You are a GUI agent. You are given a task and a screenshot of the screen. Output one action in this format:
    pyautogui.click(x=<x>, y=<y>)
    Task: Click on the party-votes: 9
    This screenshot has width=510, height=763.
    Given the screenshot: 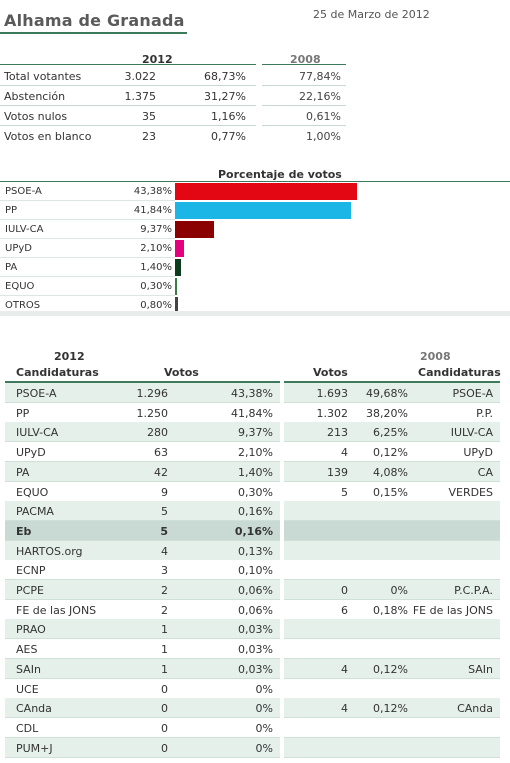 What is the action you would take?
    pyautogui.click(x=164, y=492)
    